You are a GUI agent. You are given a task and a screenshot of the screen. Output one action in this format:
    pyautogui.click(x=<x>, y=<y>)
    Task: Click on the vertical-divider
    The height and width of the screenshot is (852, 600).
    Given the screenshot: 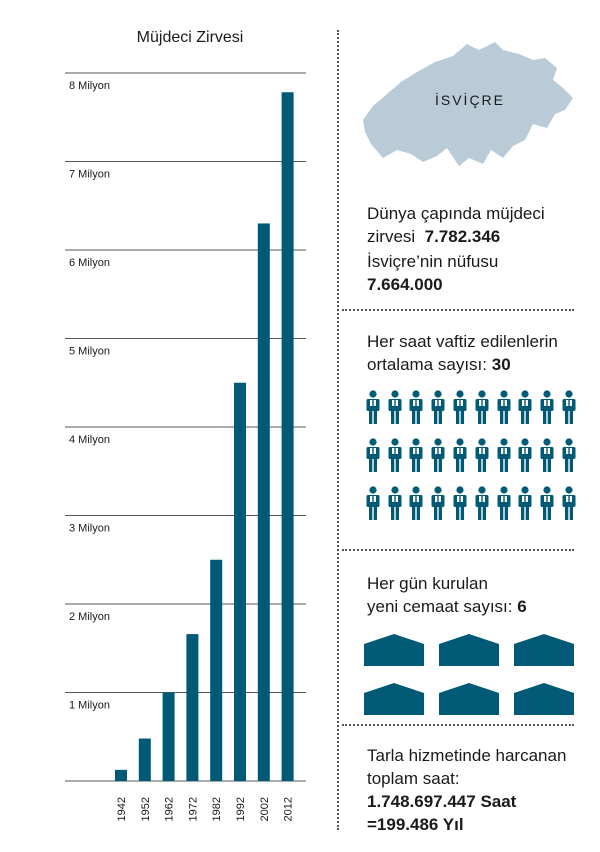 What is the action you would take?
    pyautogui.click(x=338, y=430)
    